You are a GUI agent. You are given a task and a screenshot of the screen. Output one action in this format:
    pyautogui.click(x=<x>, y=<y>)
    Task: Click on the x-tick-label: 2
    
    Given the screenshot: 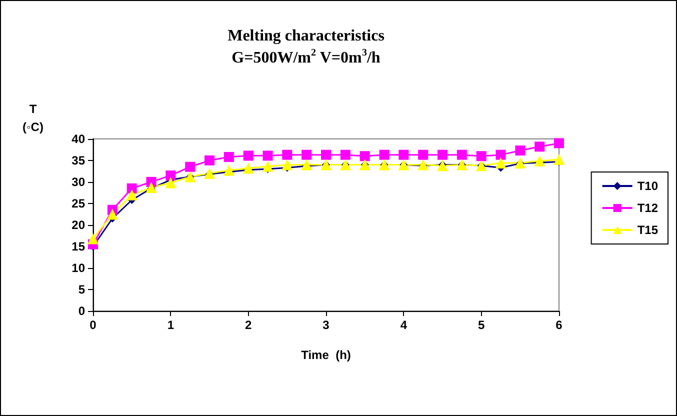 What is the action you would take?
    pyautogui.click(x=248, y=325)
    